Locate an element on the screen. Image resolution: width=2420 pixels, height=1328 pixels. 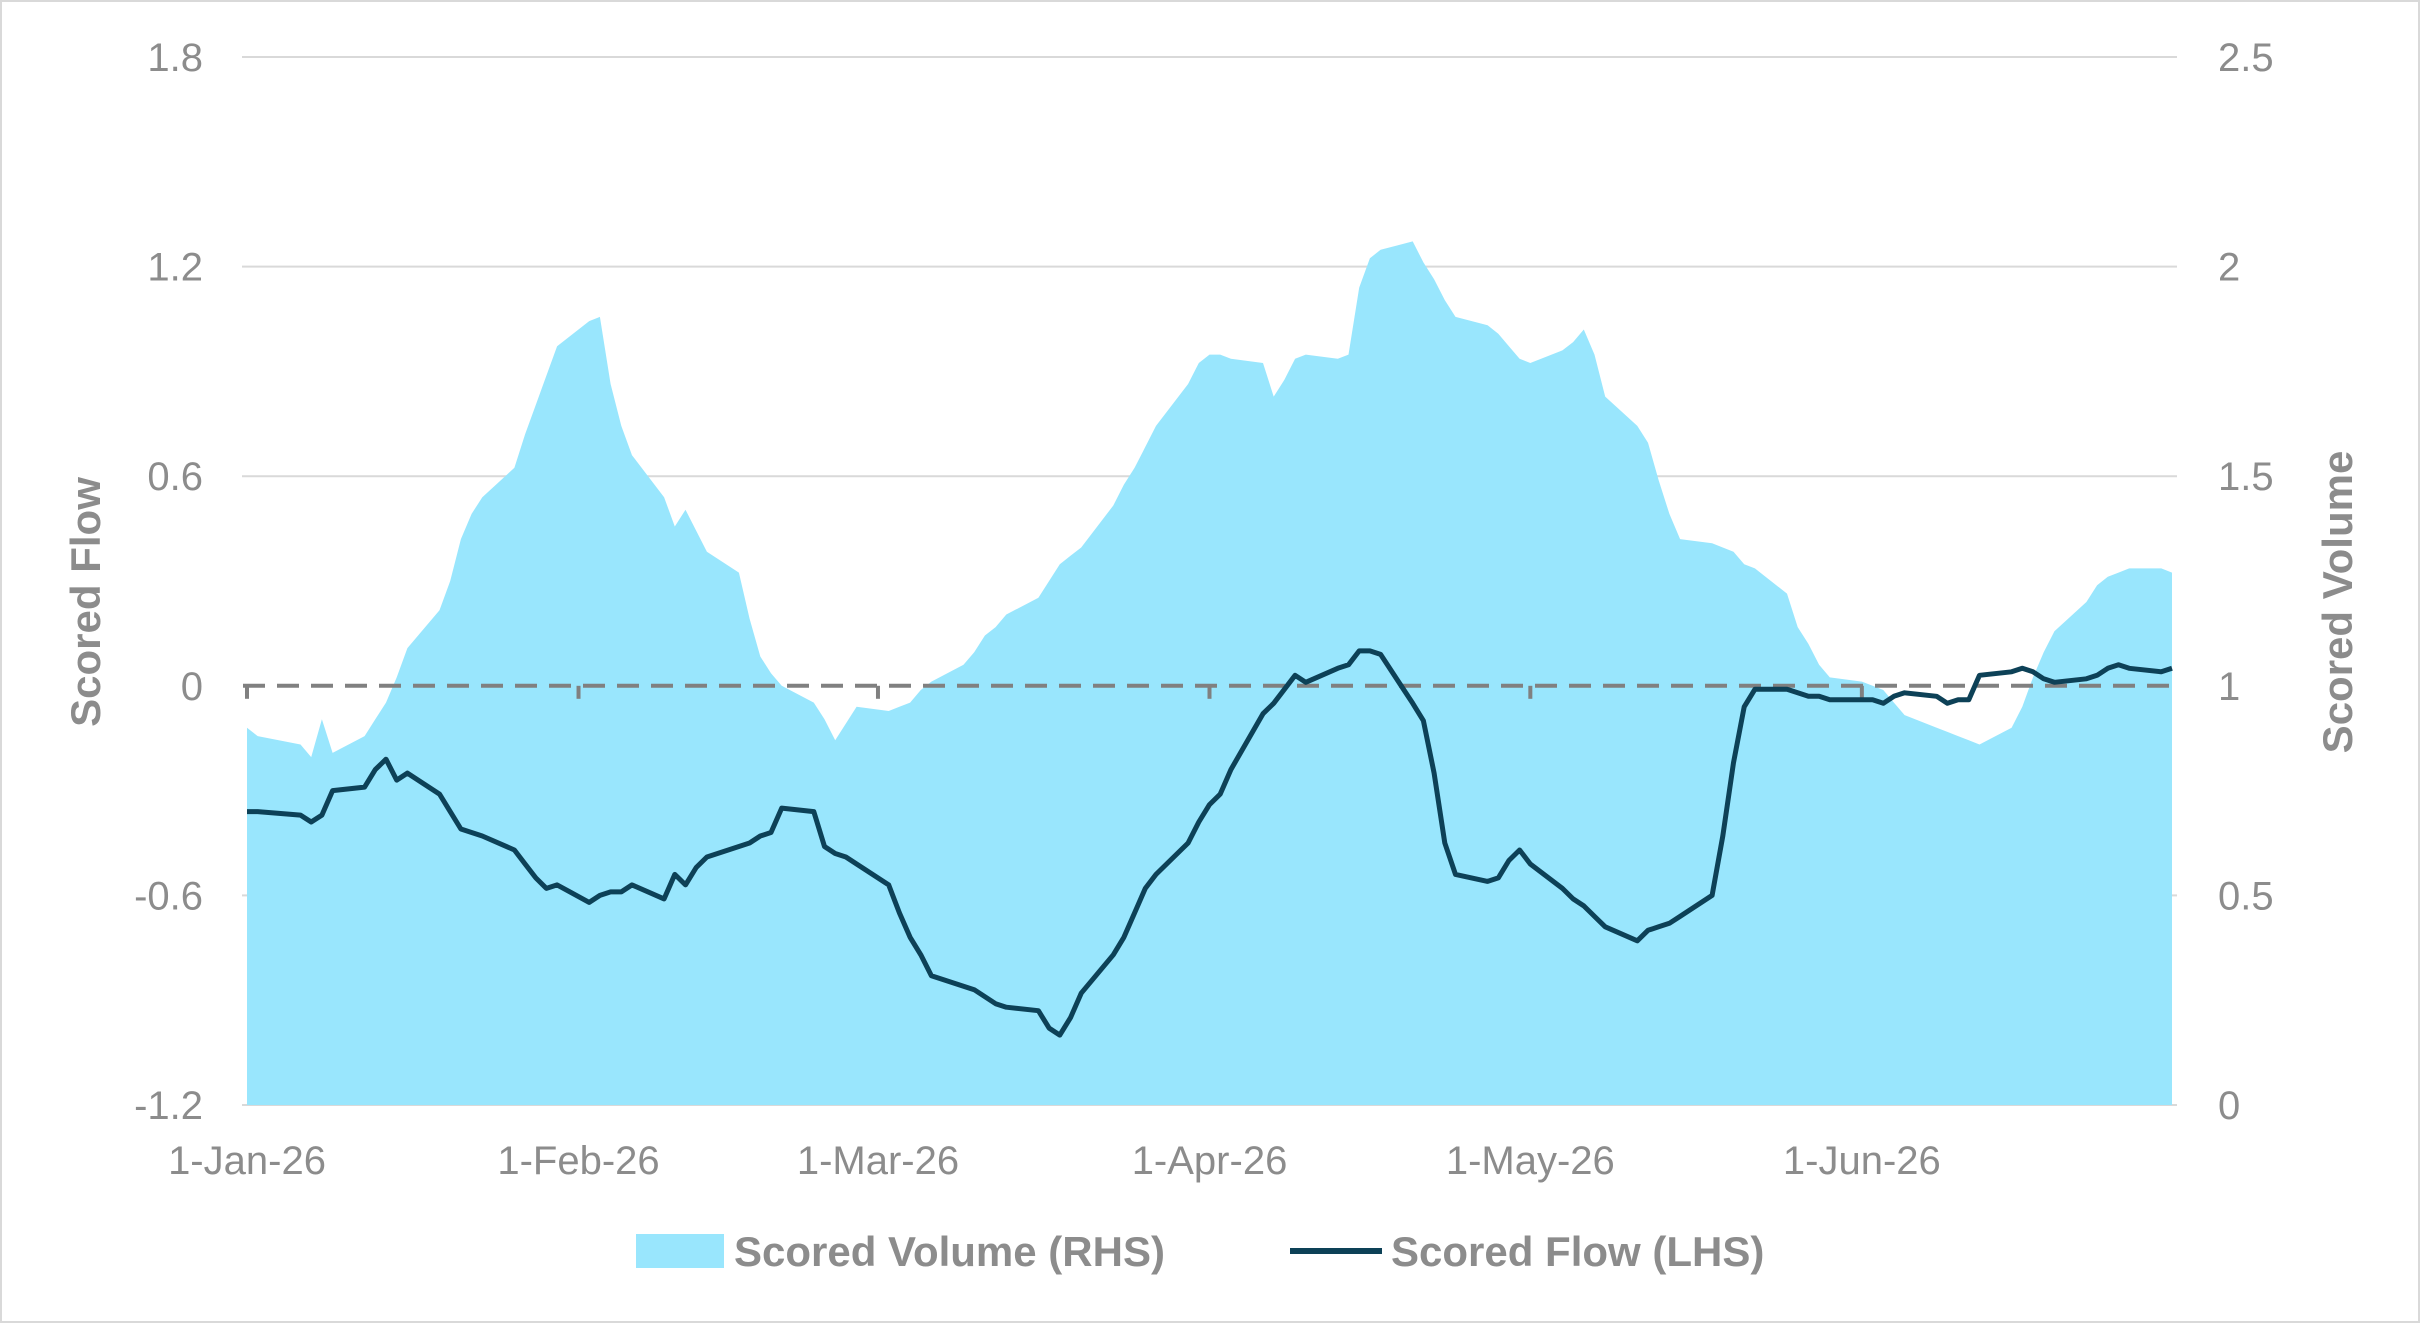
legend: Scored Volume (RHS) Scored Flow (LHS) is located at coordinates (1200, 1251).